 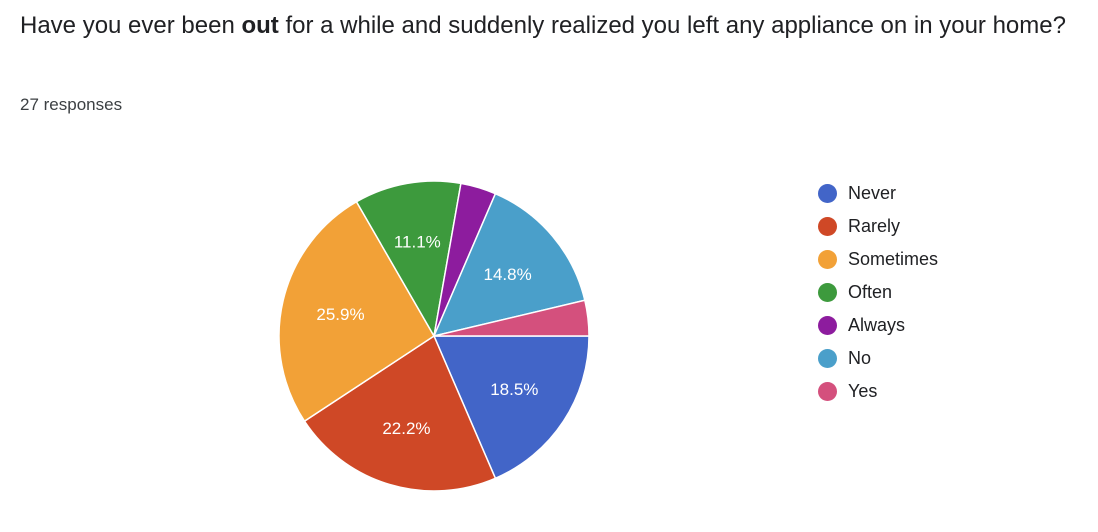 I want to click on legend-label: Never, so click(x=872, y=193).